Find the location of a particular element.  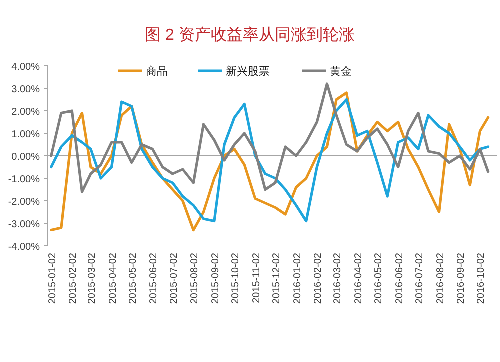

x-tick-label: 2015-12-02 is located at coordinates (277, 278).